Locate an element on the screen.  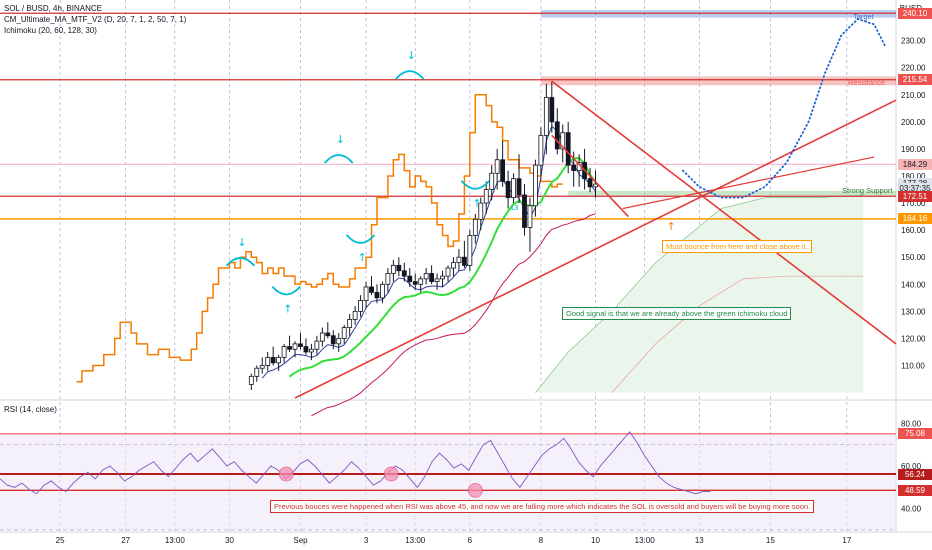
ichimoku-span-b is located at coordinates (737, 334).